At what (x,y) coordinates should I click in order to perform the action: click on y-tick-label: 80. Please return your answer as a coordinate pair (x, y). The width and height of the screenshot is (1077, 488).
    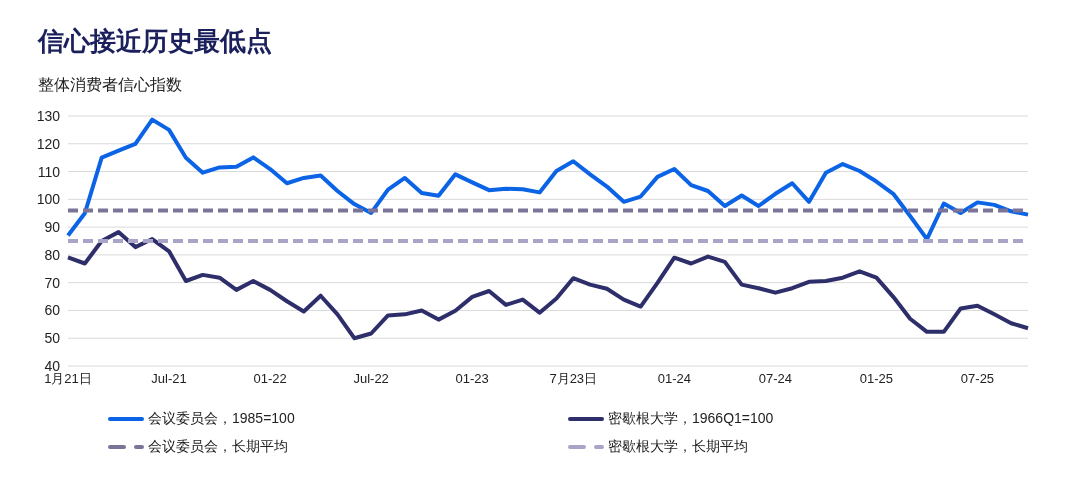
    Looking at the image, I should click on (52, 254).